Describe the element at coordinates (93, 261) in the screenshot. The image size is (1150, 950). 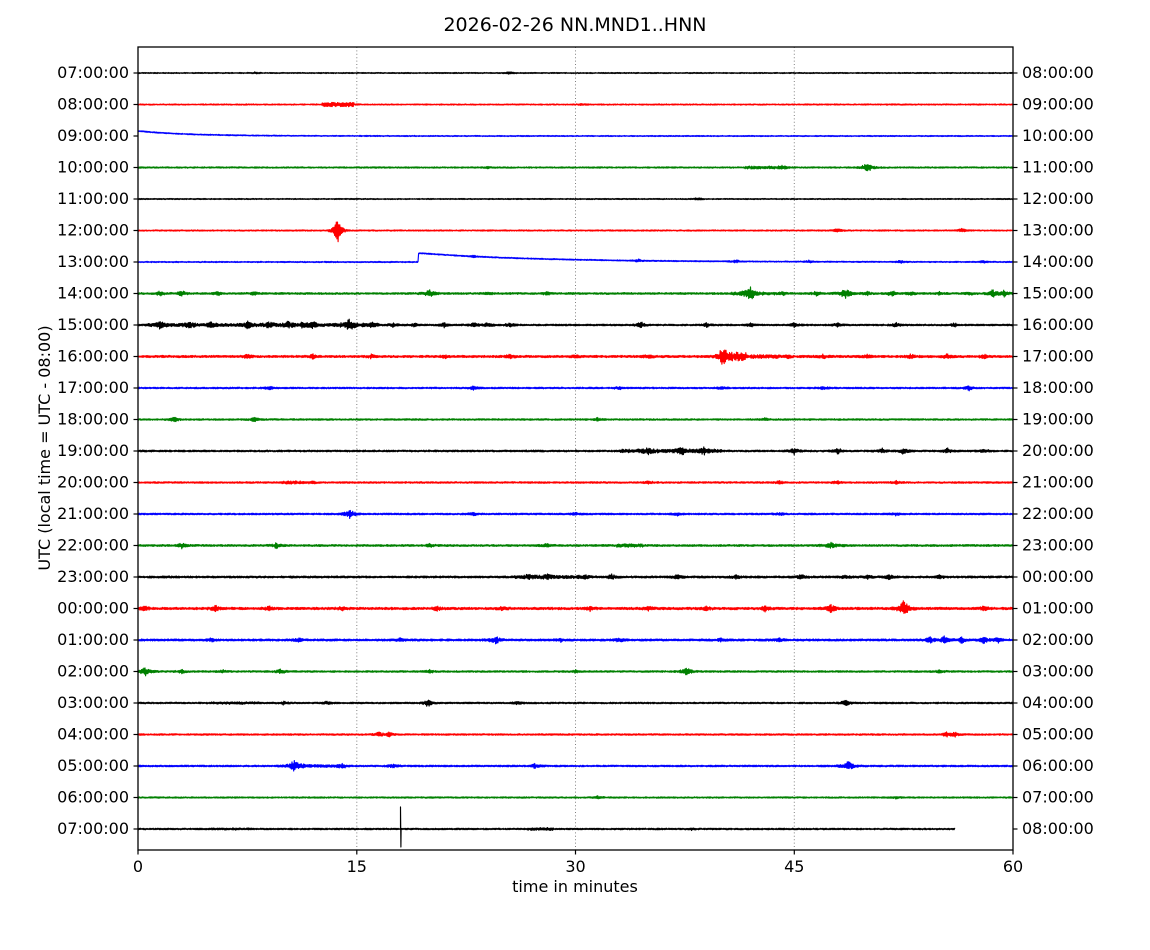
I see `utc-time-label: 13:00:00` at that location.